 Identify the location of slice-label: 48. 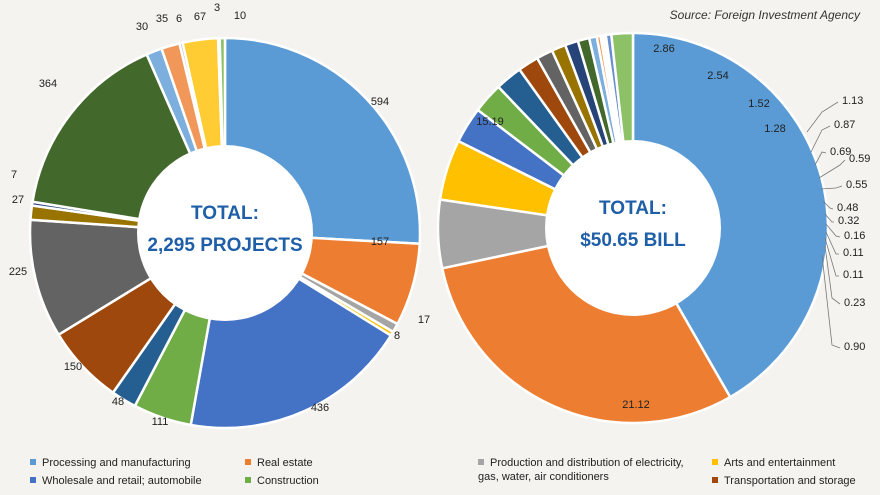
(118, 402).